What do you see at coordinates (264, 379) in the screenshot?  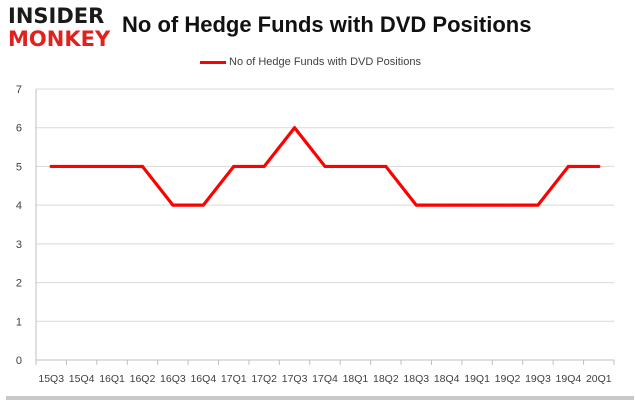 I see `x-tick-label: 17Q2` at bounding box center [264, 379].